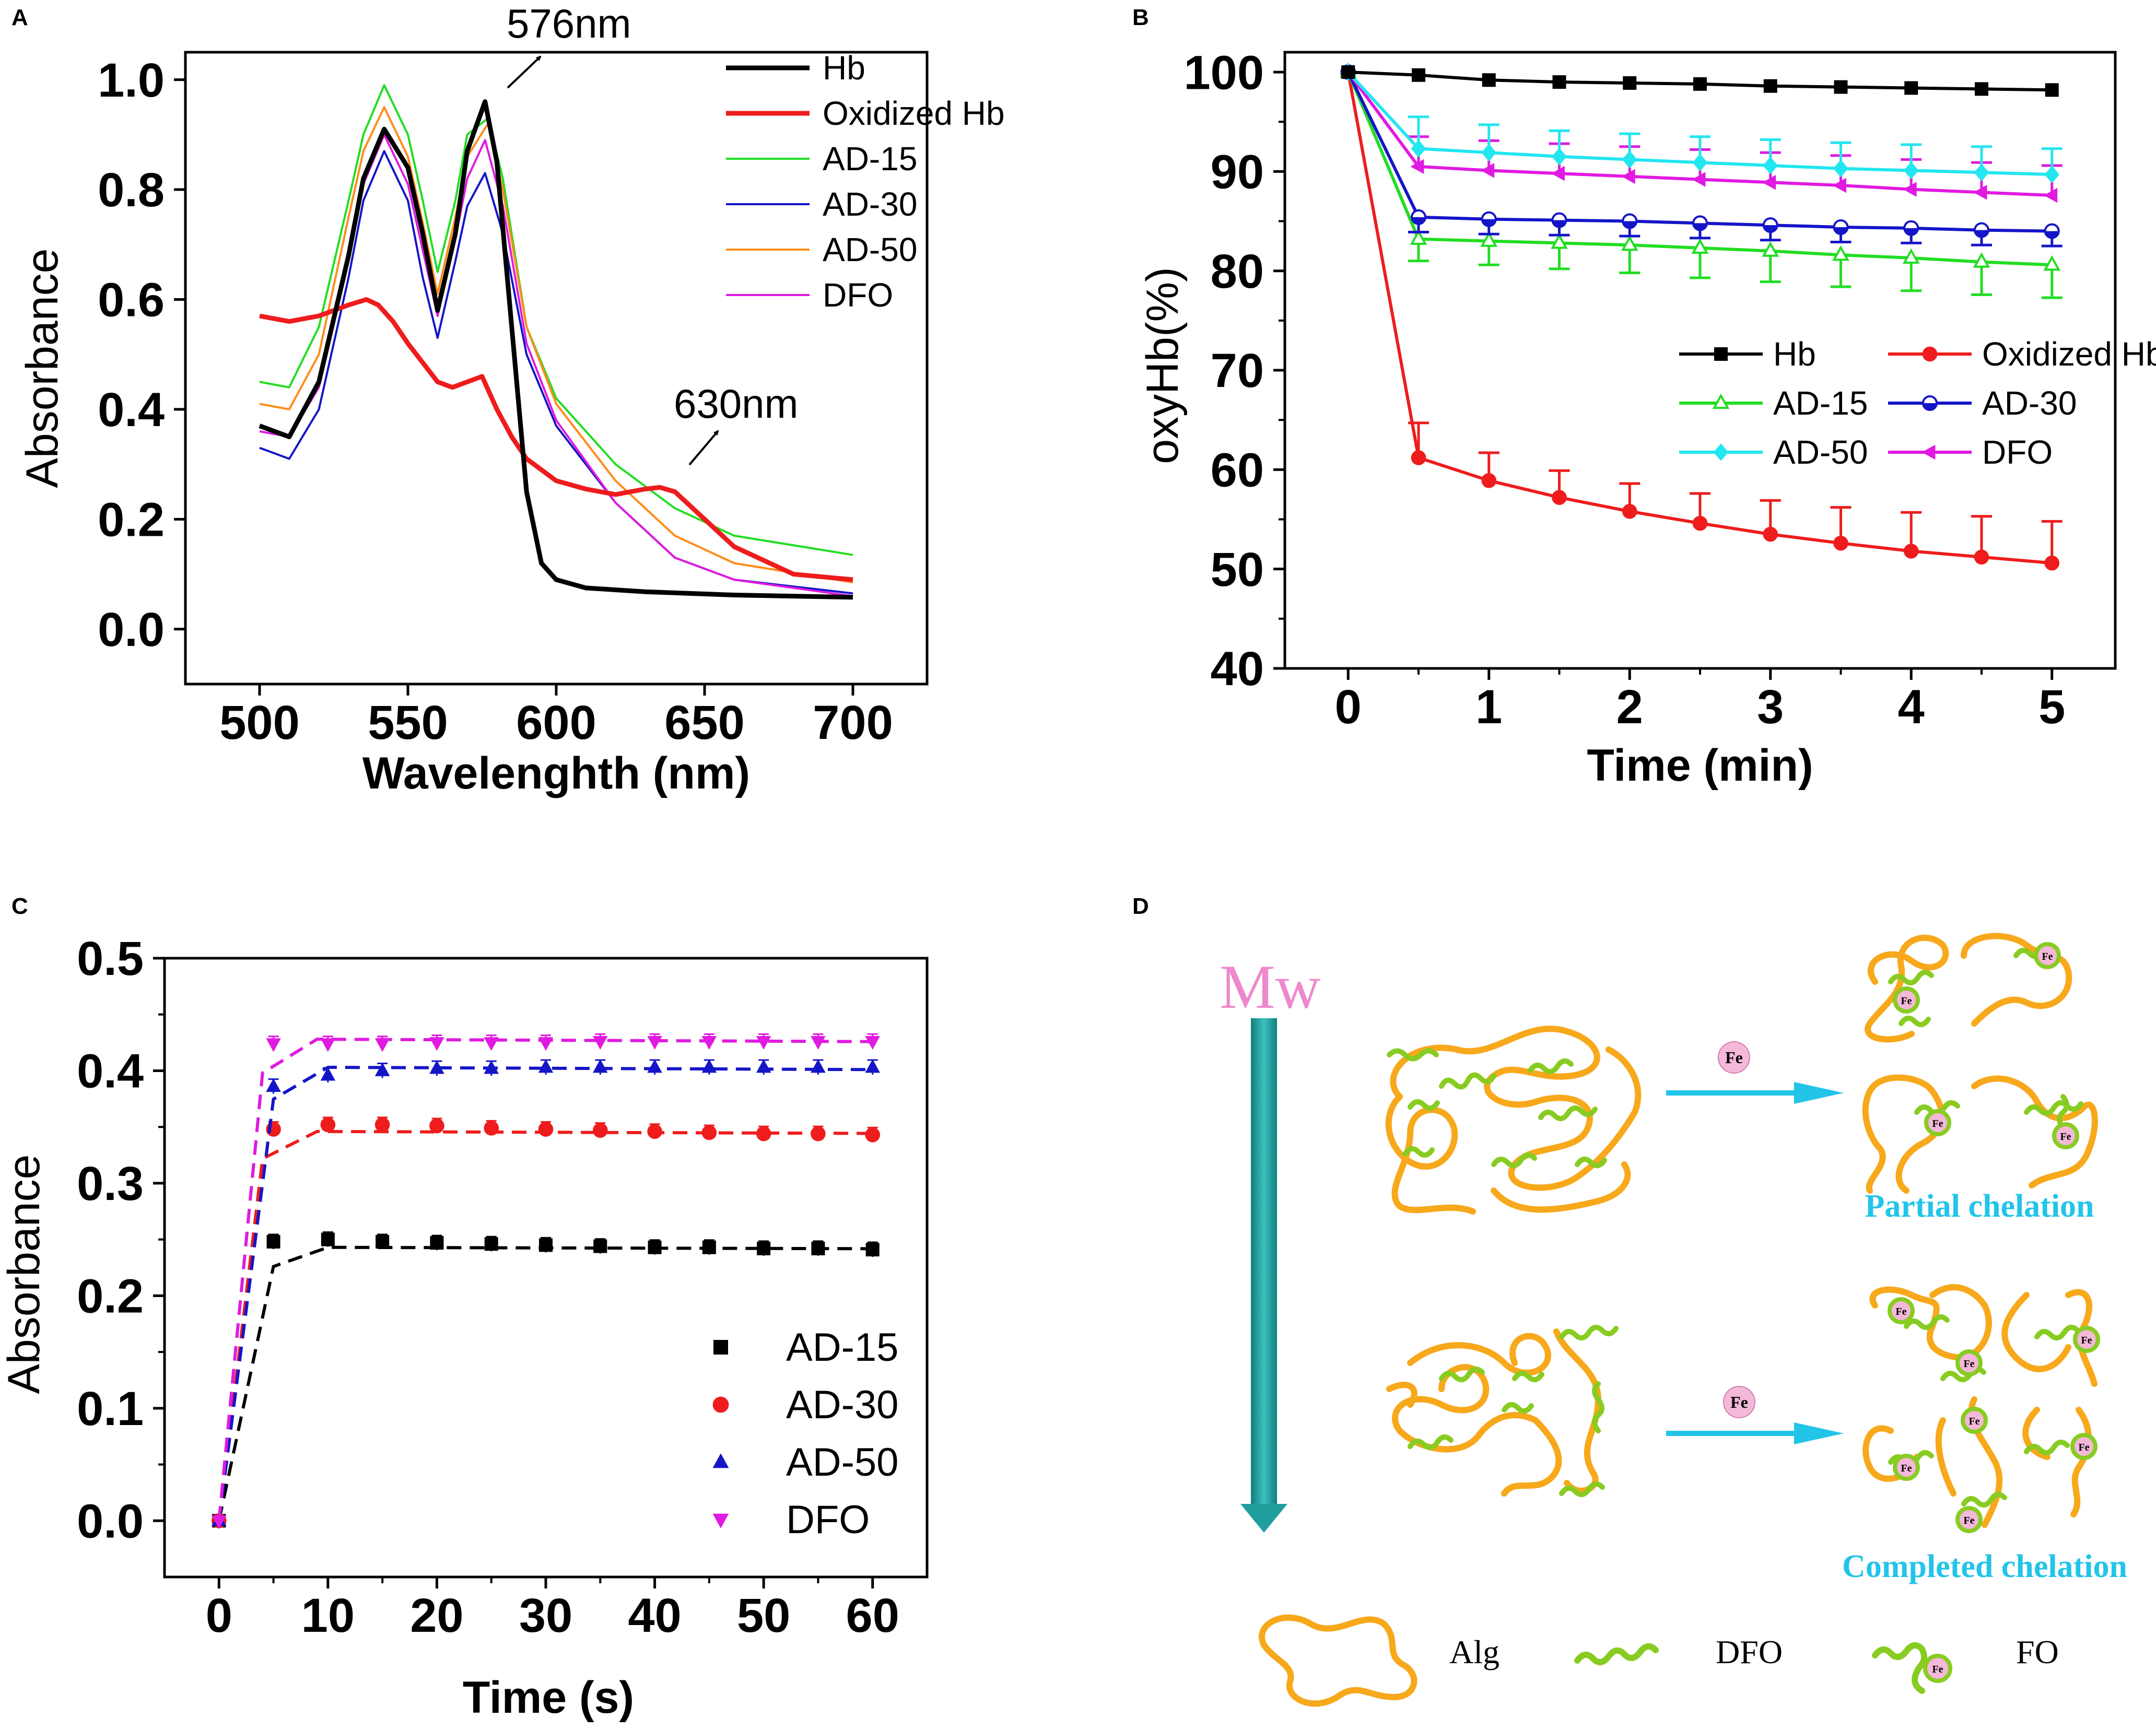 The image size is (2156, 1730). What do you see at coordinates (866, 181) in the screenshot?
I see `chart-a-legend: Hb Oxidized Hb AD-15 AD-30 AD-50 DFO` at bounding box center [866, 181].